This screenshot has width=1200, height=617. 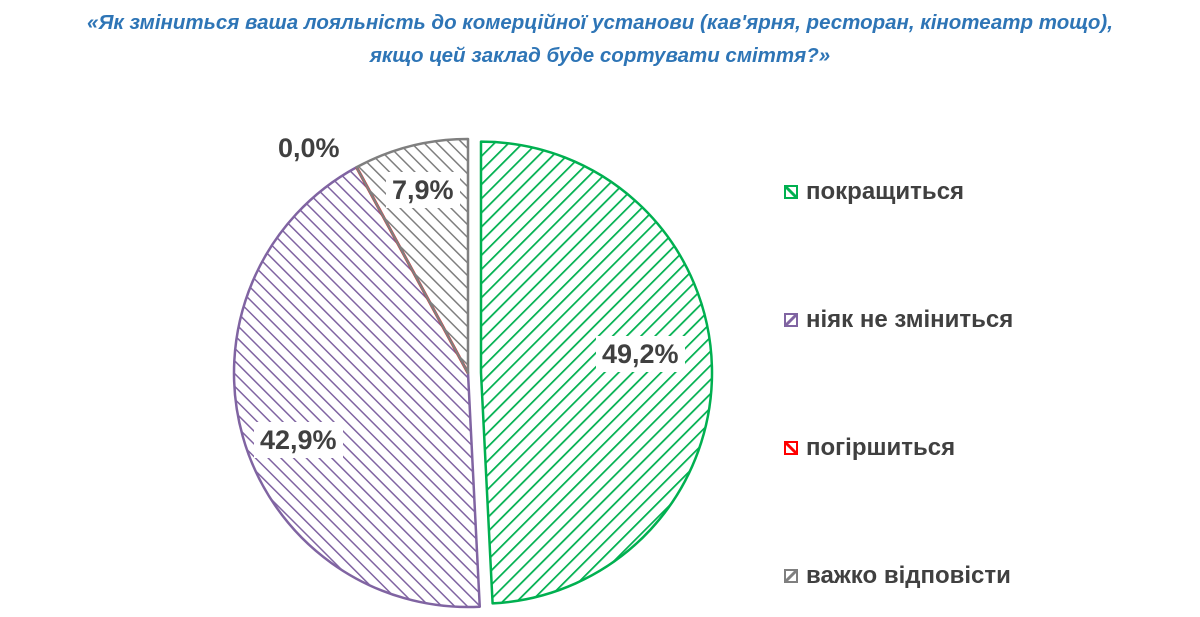 What do you see at coordinates (309, 148) in the screenshot?
I see `data-label-worse: 0,0%` at bounding box center [309, 148].